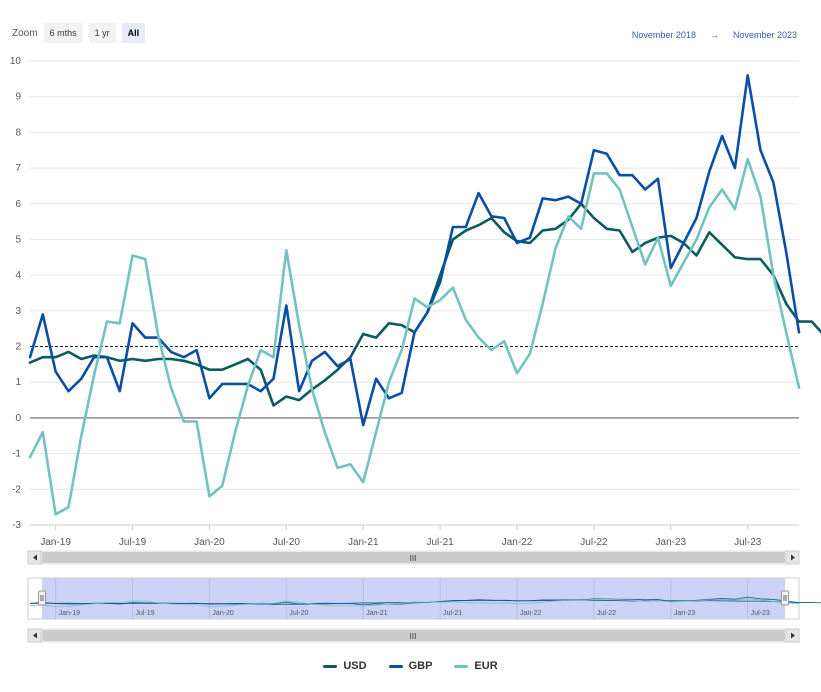 The height and width of the screenshot is (692, 821). What do you see at coordinates (420, 666) in the screenshot?
I see `legend-label-gbp: GBP` at bounding box center [420, 666].